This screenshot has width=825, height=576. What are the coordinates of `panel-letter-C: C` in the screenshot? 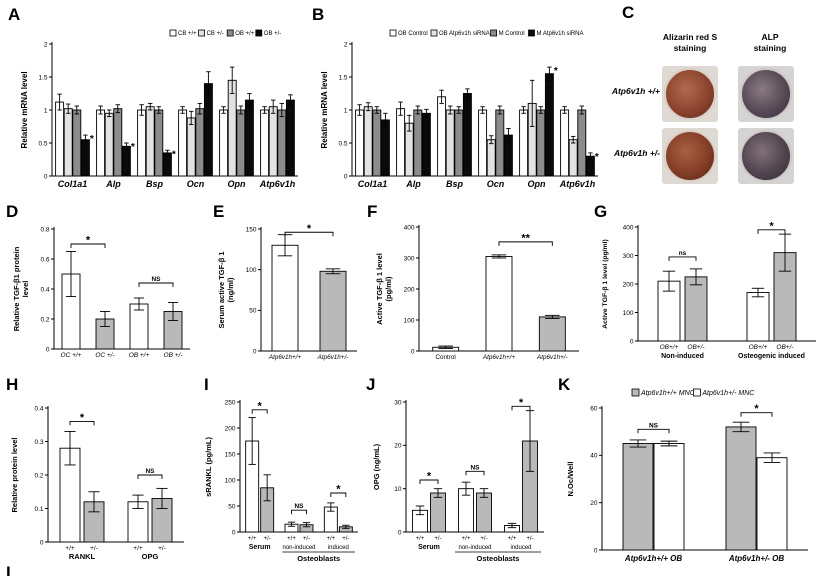 It's located at (628, 12).